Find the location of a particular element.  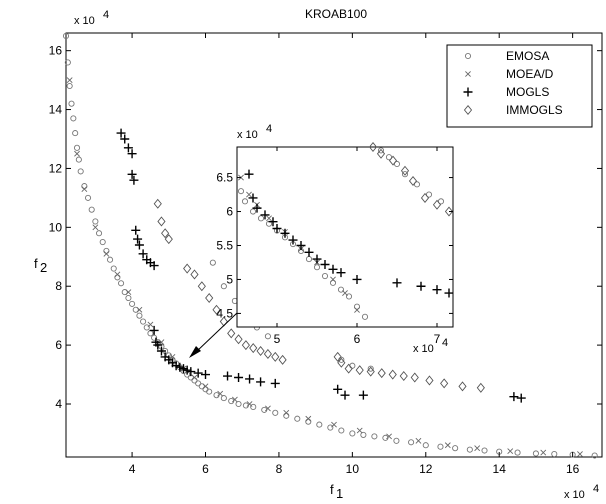

y-axis-label: f 2 is located at coordinates (40, 265).